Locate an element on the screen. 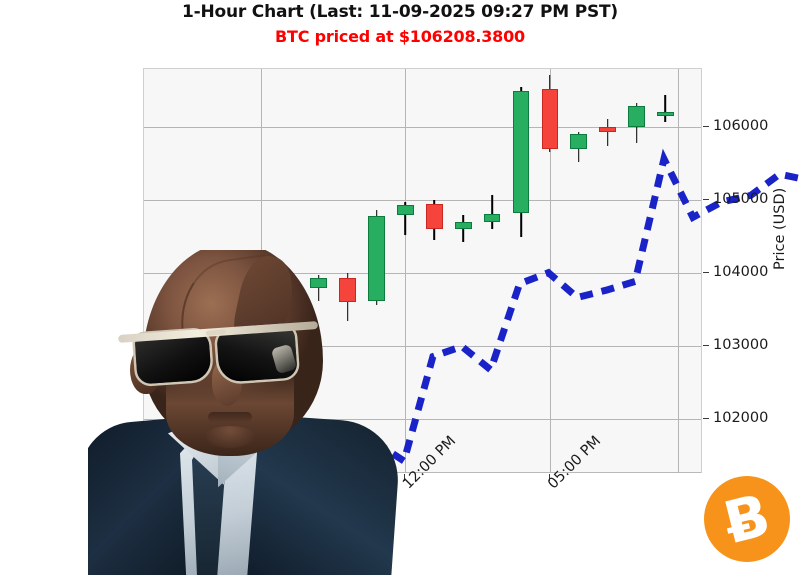 The image size is (800, 575). figure-chin is located at coordinates (230, 437).